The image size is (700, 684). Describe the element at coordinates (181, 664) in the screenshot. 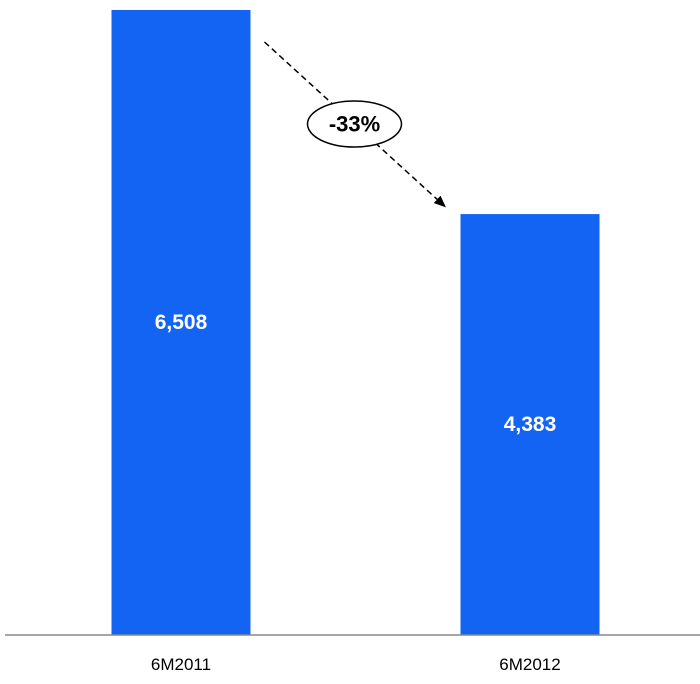

I see `category-label-6M2011: 6M2011` at that location.